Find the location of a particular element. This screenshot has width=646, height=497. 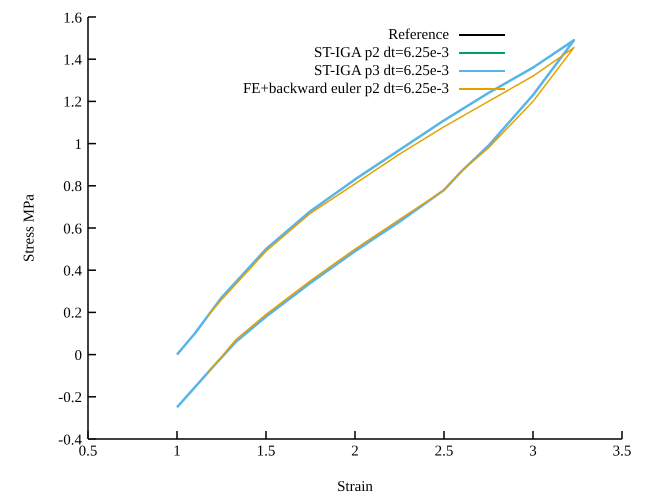

legend-label: FE+backward euler p2 dt=6.25e-3 is located at coordinates (345, 89).